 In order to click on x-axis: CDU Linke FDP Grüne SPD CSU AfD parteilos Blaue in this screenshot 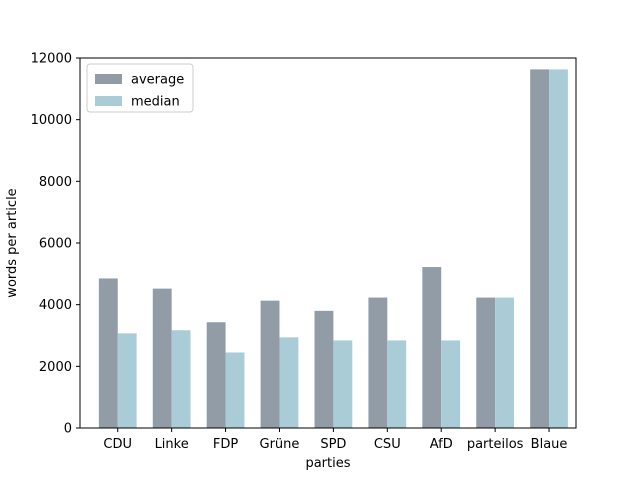, I will do `click(335, 440)`.